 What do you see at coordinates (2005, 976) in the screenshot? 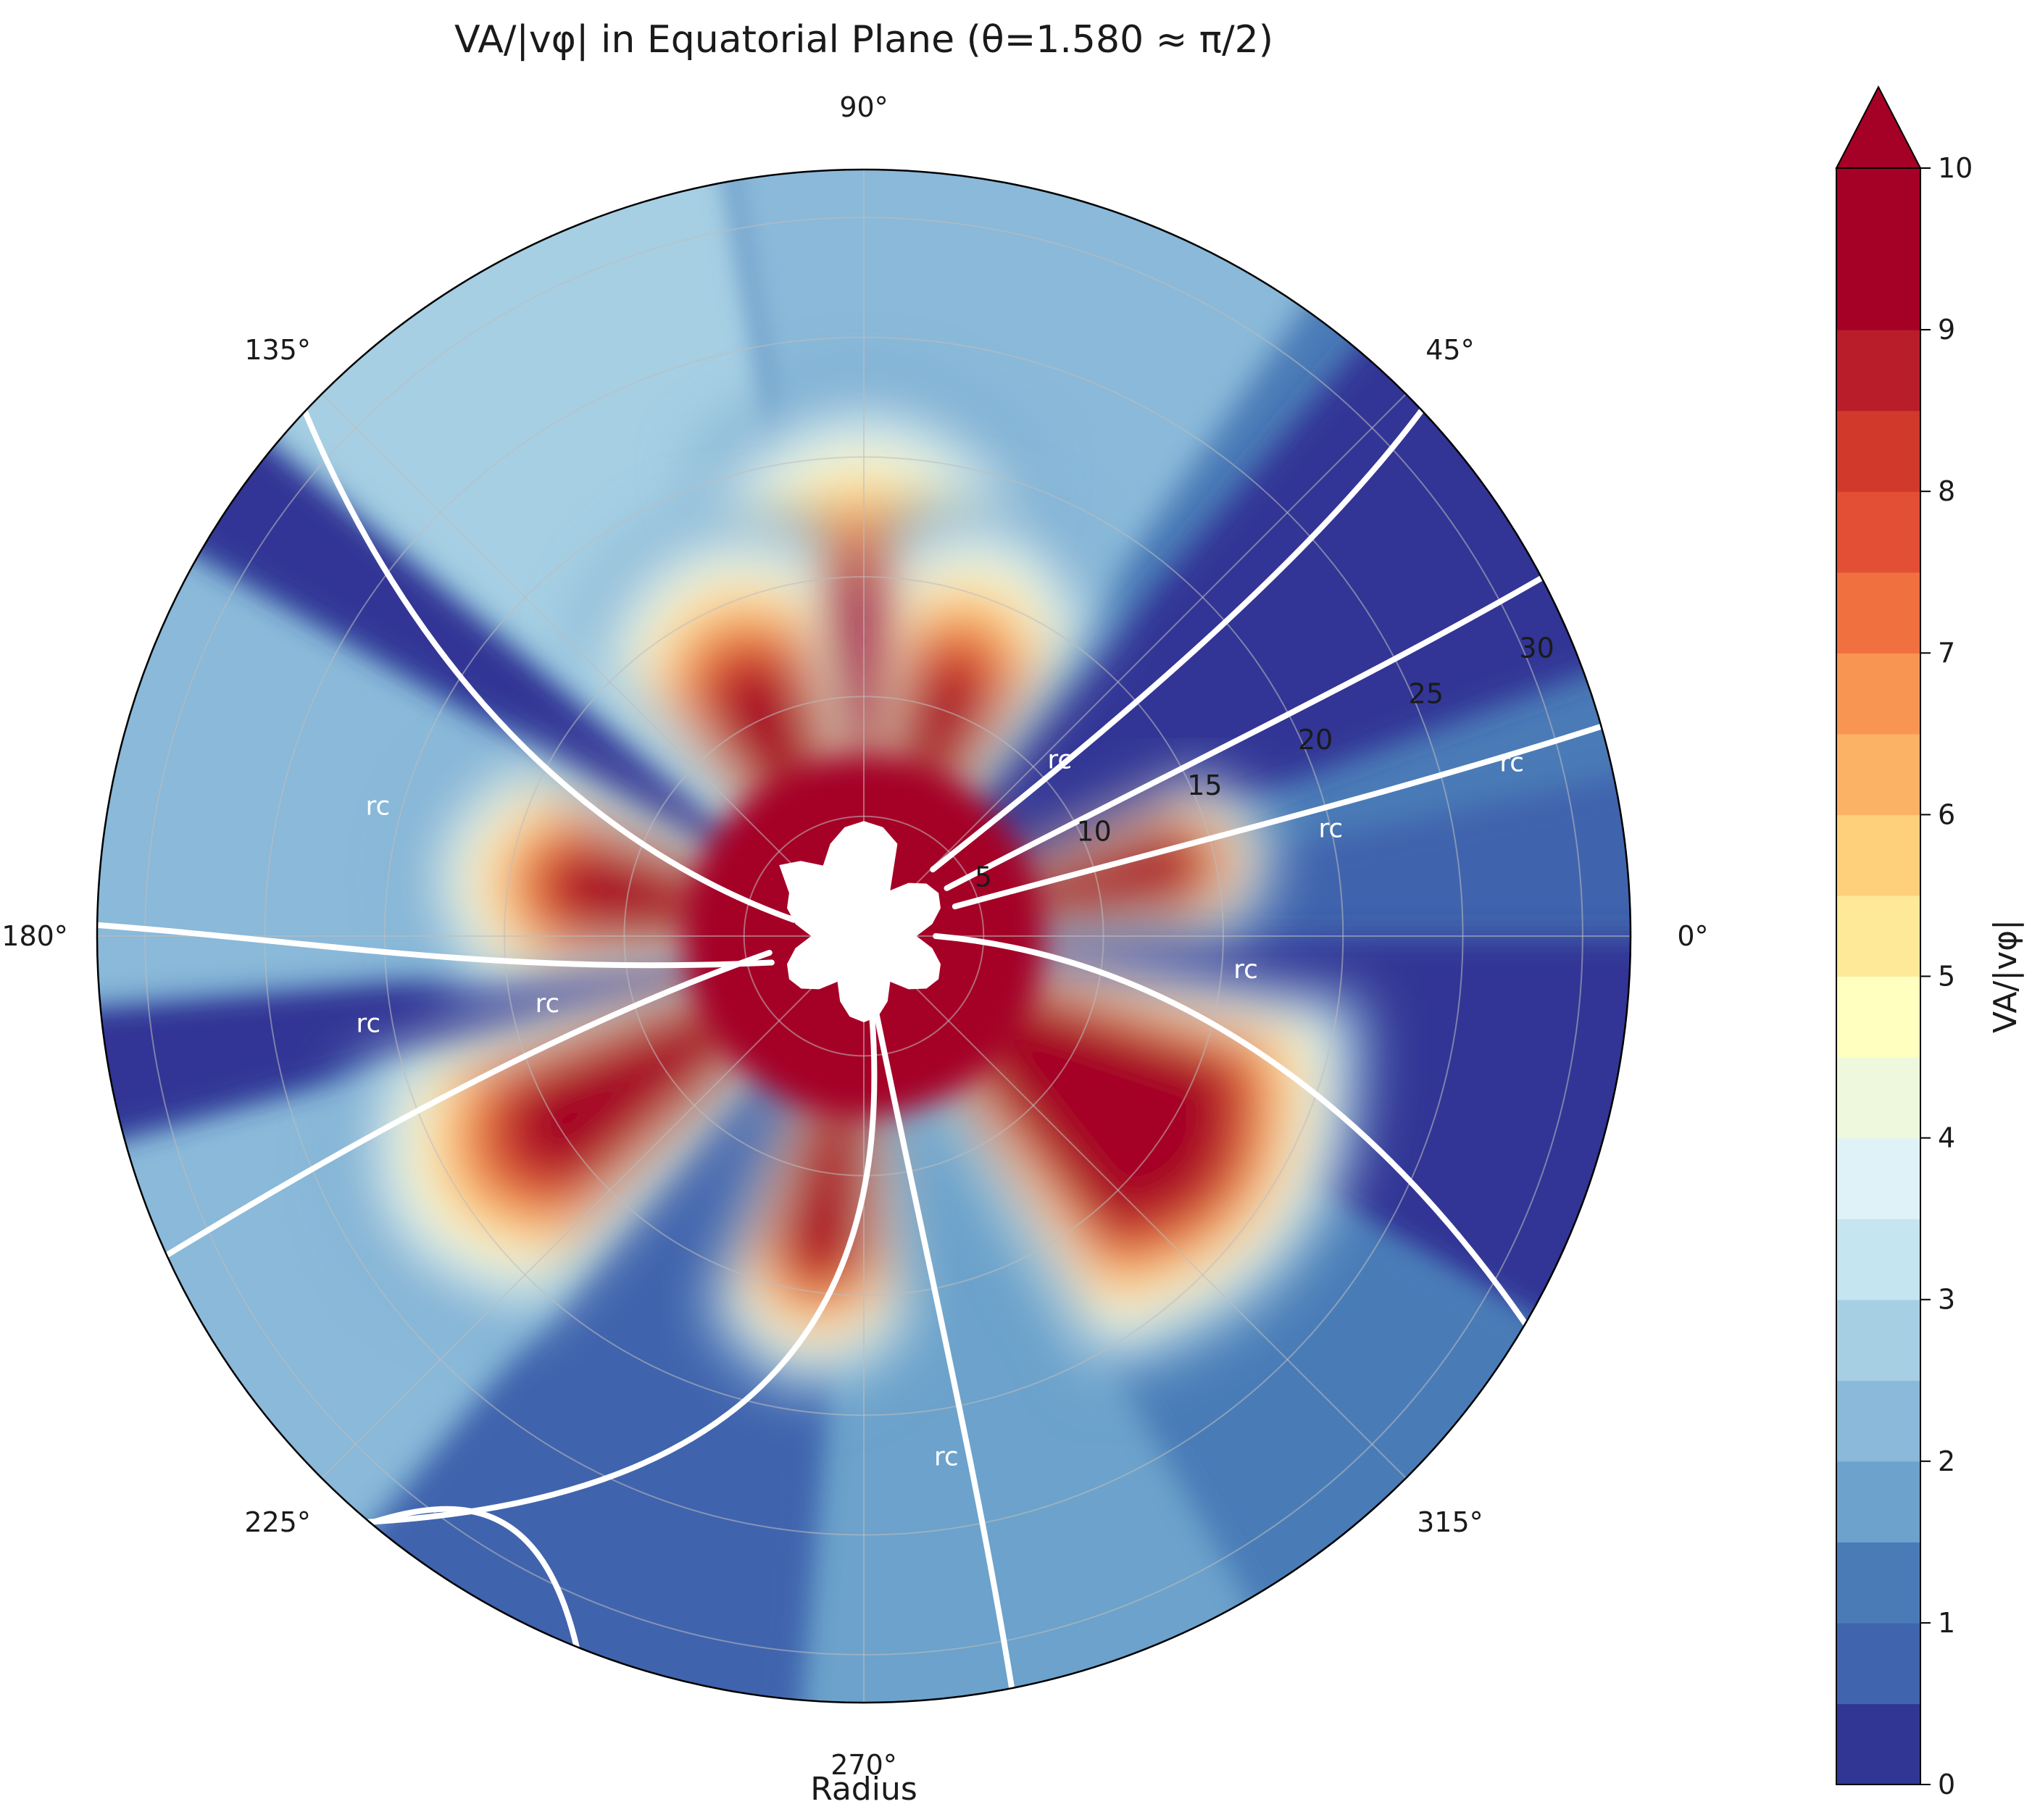
I see `colorbar-label: VA/|vφ|` at bounding box center [2005, 976].